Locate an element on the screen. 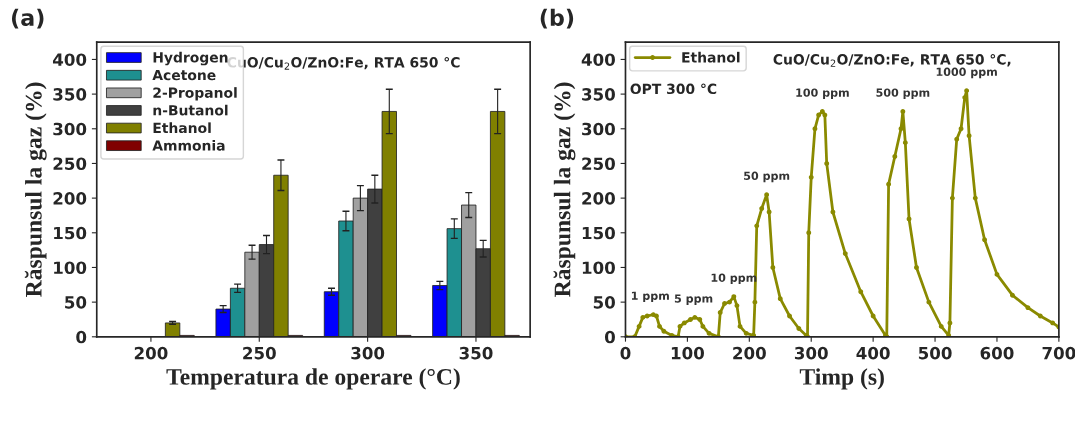 The image size is (1075, 421). text: (a) is located at coordinates (27, 18).